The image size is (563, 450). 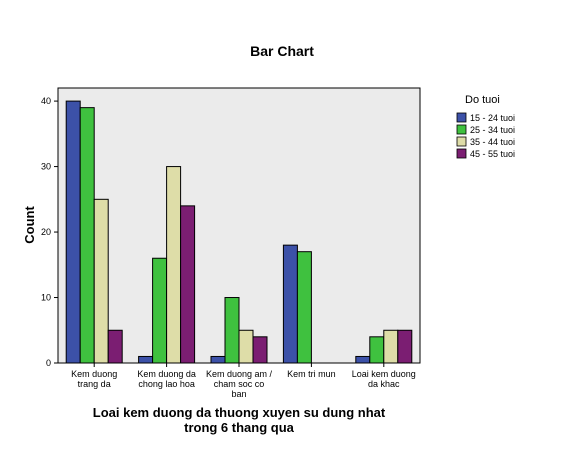 What do you see at coordinates (282, 51) in the screenshot?
I see `chart-title: Bar Chart` at bounding box center [282, 51].